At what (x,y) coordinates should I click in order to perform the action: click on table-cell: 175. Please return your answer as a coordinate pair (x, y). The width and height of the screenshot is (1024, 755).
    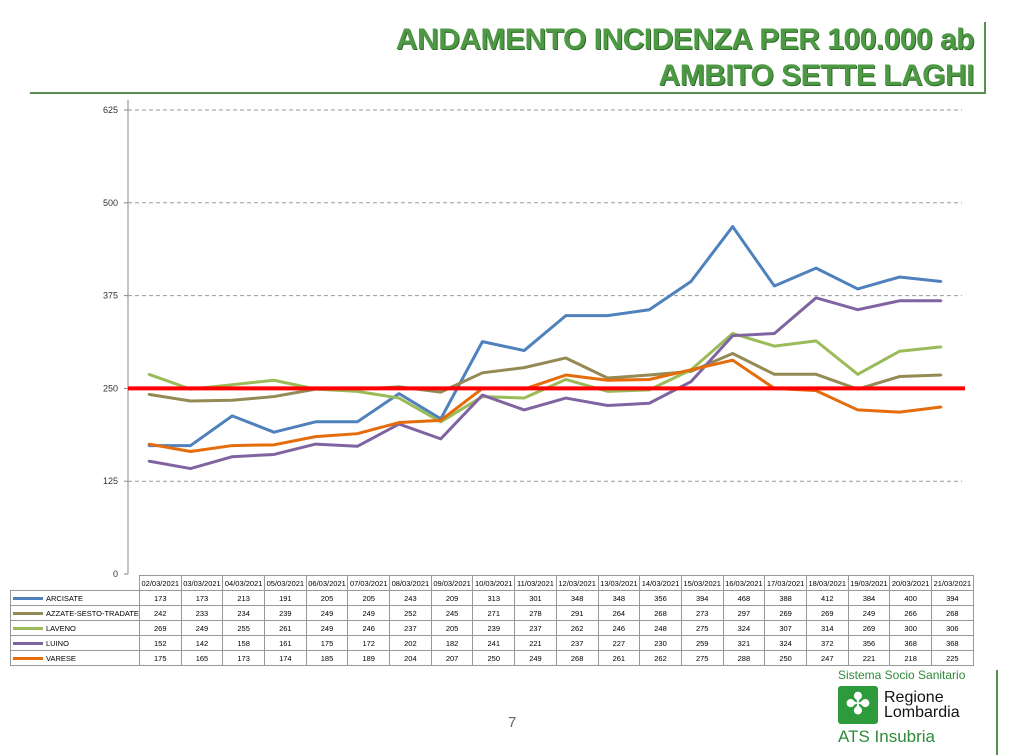
    Looking at the image, I should click on (160, 658).